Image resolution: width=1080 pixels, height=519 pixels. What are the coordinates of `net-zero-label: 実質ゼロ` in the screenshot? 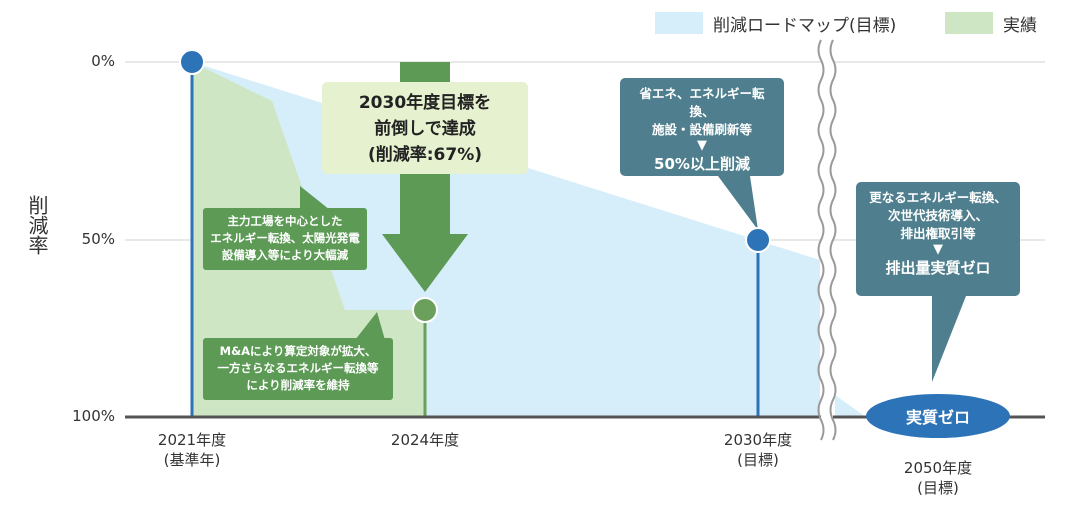 It's located at (937, 417).